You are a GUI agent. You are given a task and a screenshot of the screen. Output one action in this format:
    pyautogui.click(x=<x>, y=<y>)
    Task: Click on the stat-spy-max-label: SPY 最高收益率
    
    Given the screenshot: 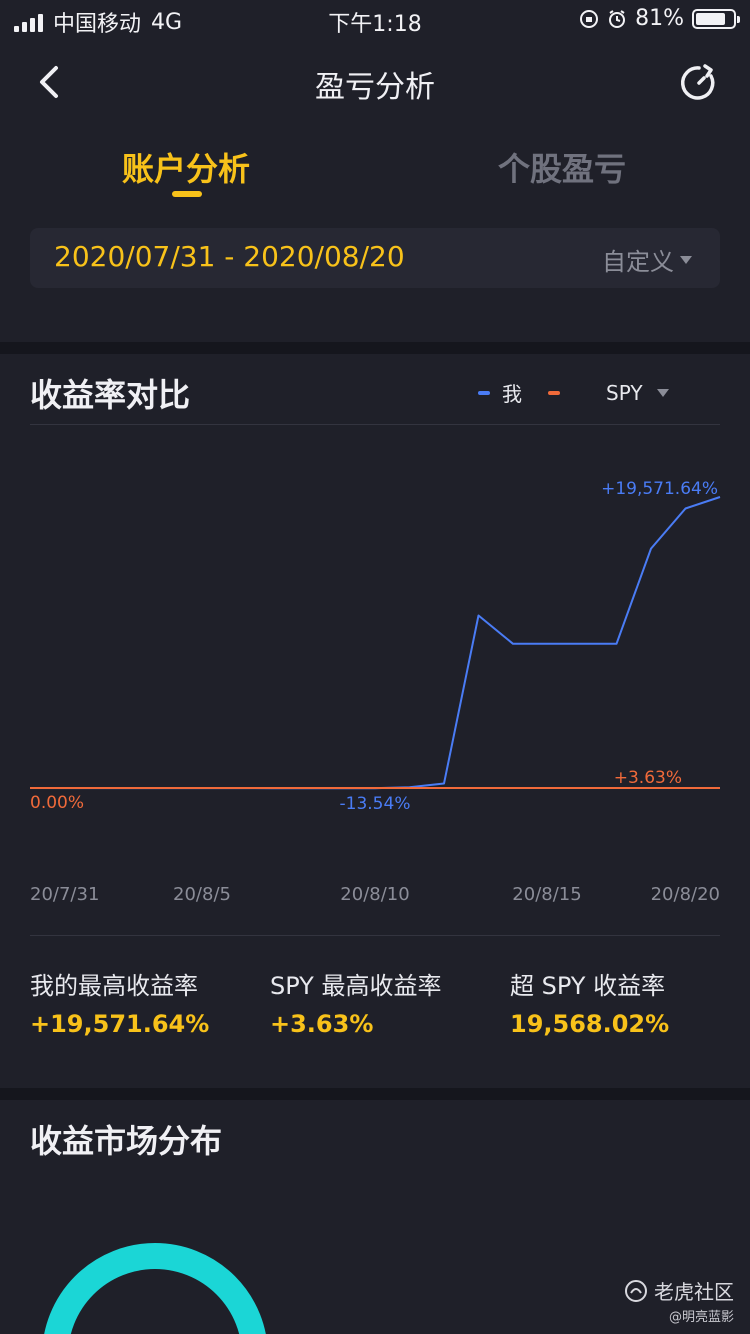 What is the action you would take?
    pyautogui.click(x=356, y=986)
    